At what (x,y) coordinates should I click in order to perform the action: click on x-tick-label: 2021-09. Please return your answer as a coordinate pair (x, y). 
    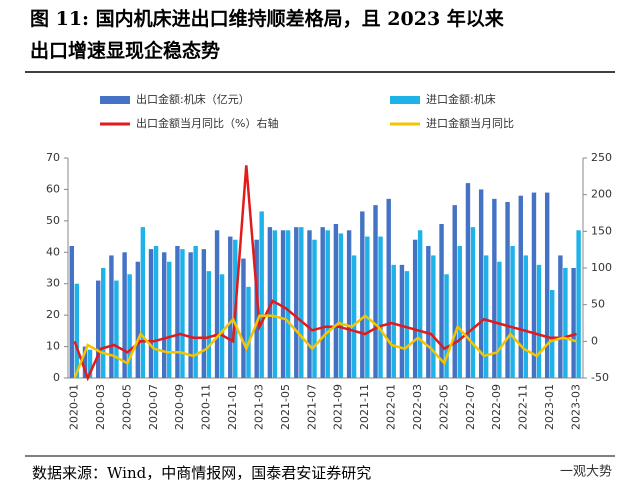
    Looking at the image, I should click on (338, 407).